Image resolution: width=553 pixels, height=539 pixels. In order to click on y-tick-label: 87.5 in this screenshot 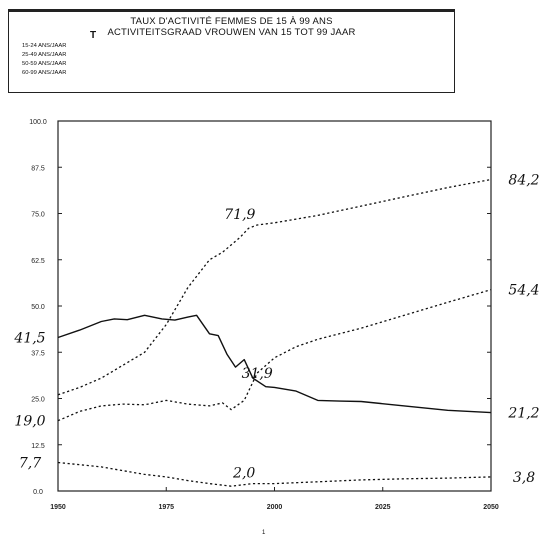, I will do `click(38, 168)`.